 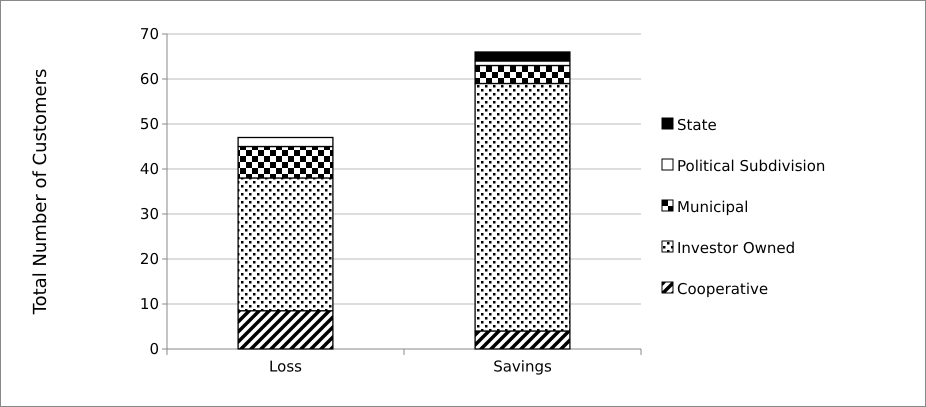 I want to click on legend-label: Investor Owned, so click(x=736, y=248).